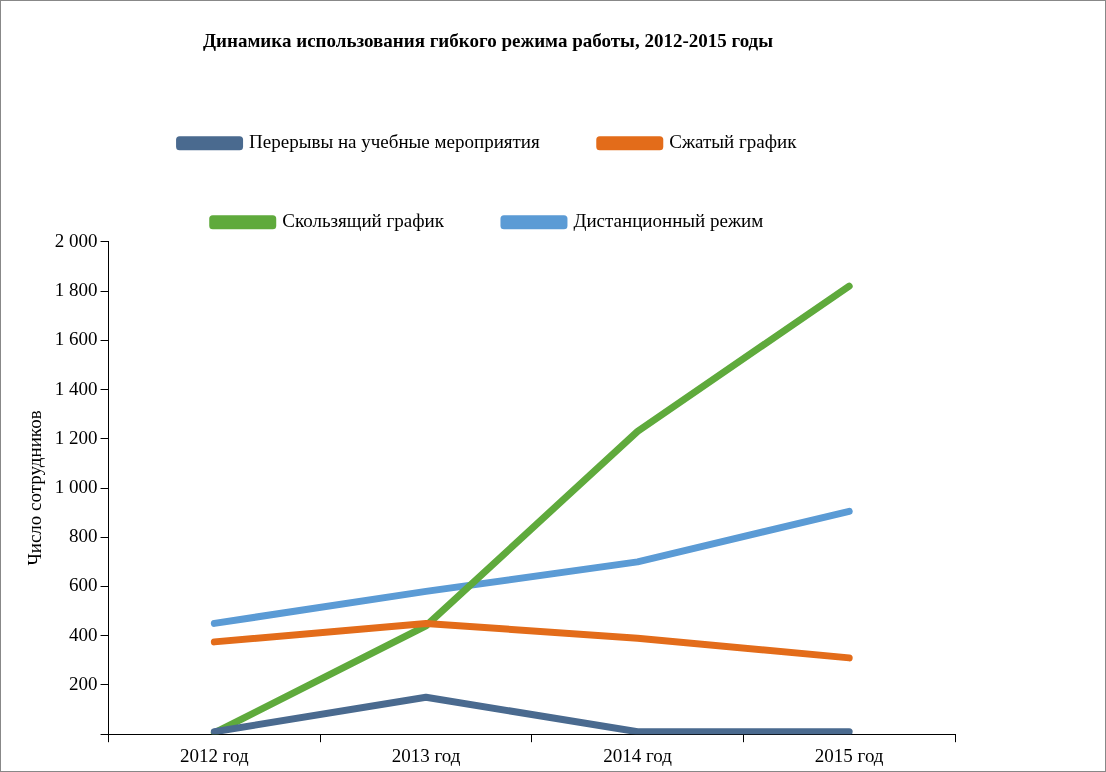 This screenshot has width=1106, height=772. Describe the element at coordinates (638, 755) in the screenshot. I see `x-tick-label: 2014 год` at that location.